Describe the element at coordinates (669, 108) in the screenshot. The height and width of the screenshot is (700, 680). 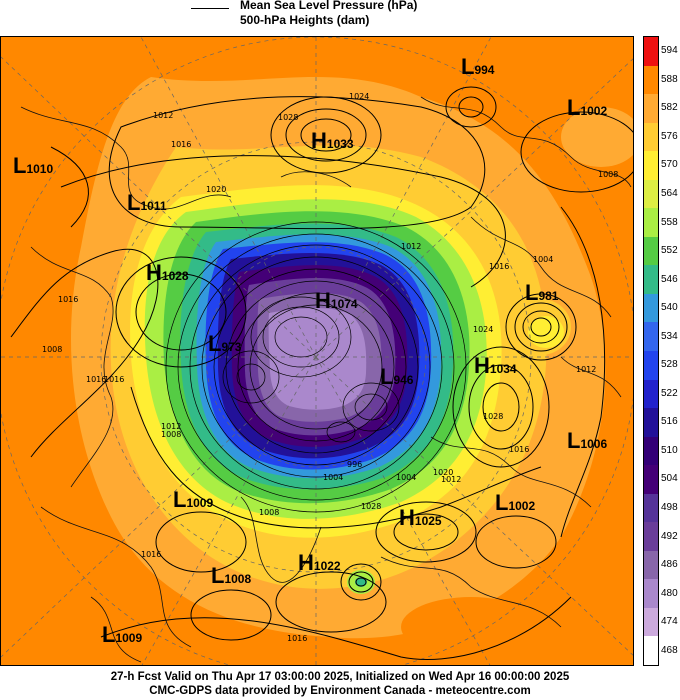
I see `colorbar-tick-label: 582` at that location.